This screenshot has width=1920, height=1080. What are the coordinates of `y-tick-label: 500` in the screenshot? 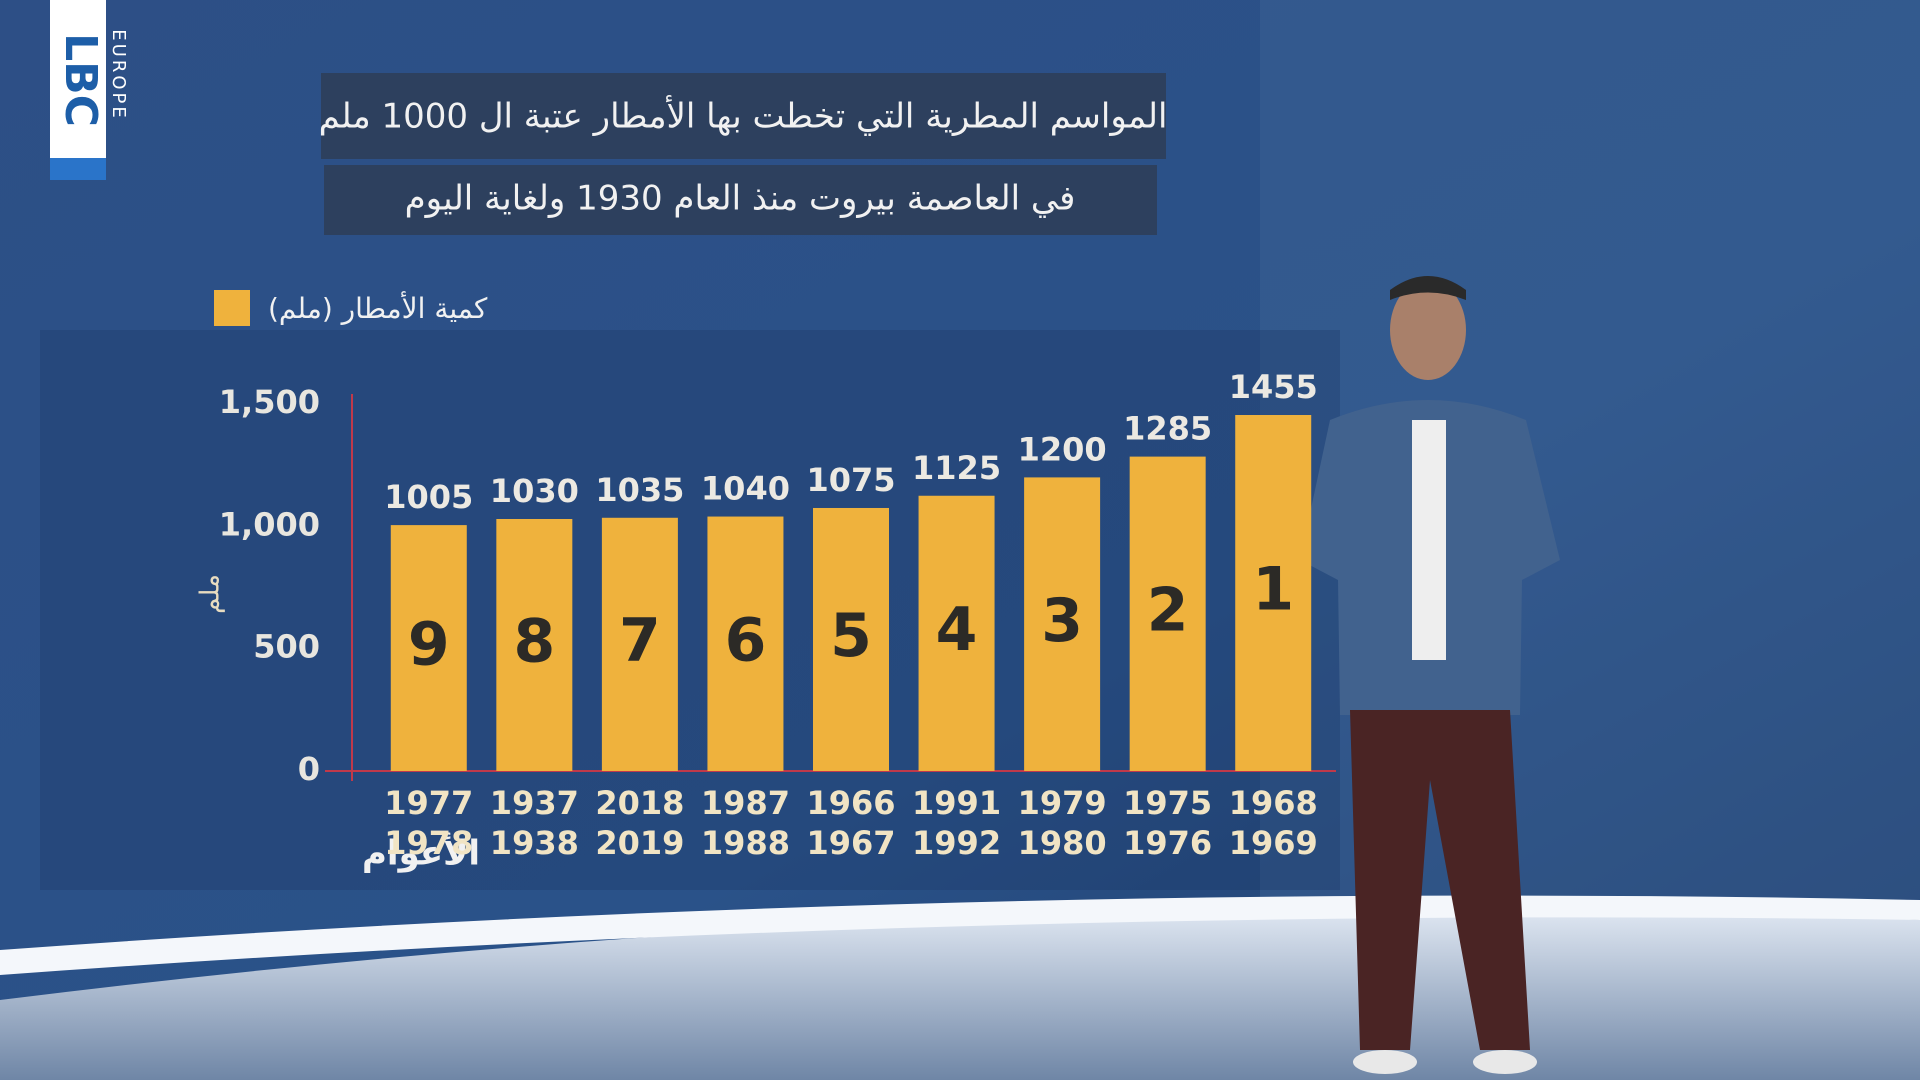 It's located at (286, 647).